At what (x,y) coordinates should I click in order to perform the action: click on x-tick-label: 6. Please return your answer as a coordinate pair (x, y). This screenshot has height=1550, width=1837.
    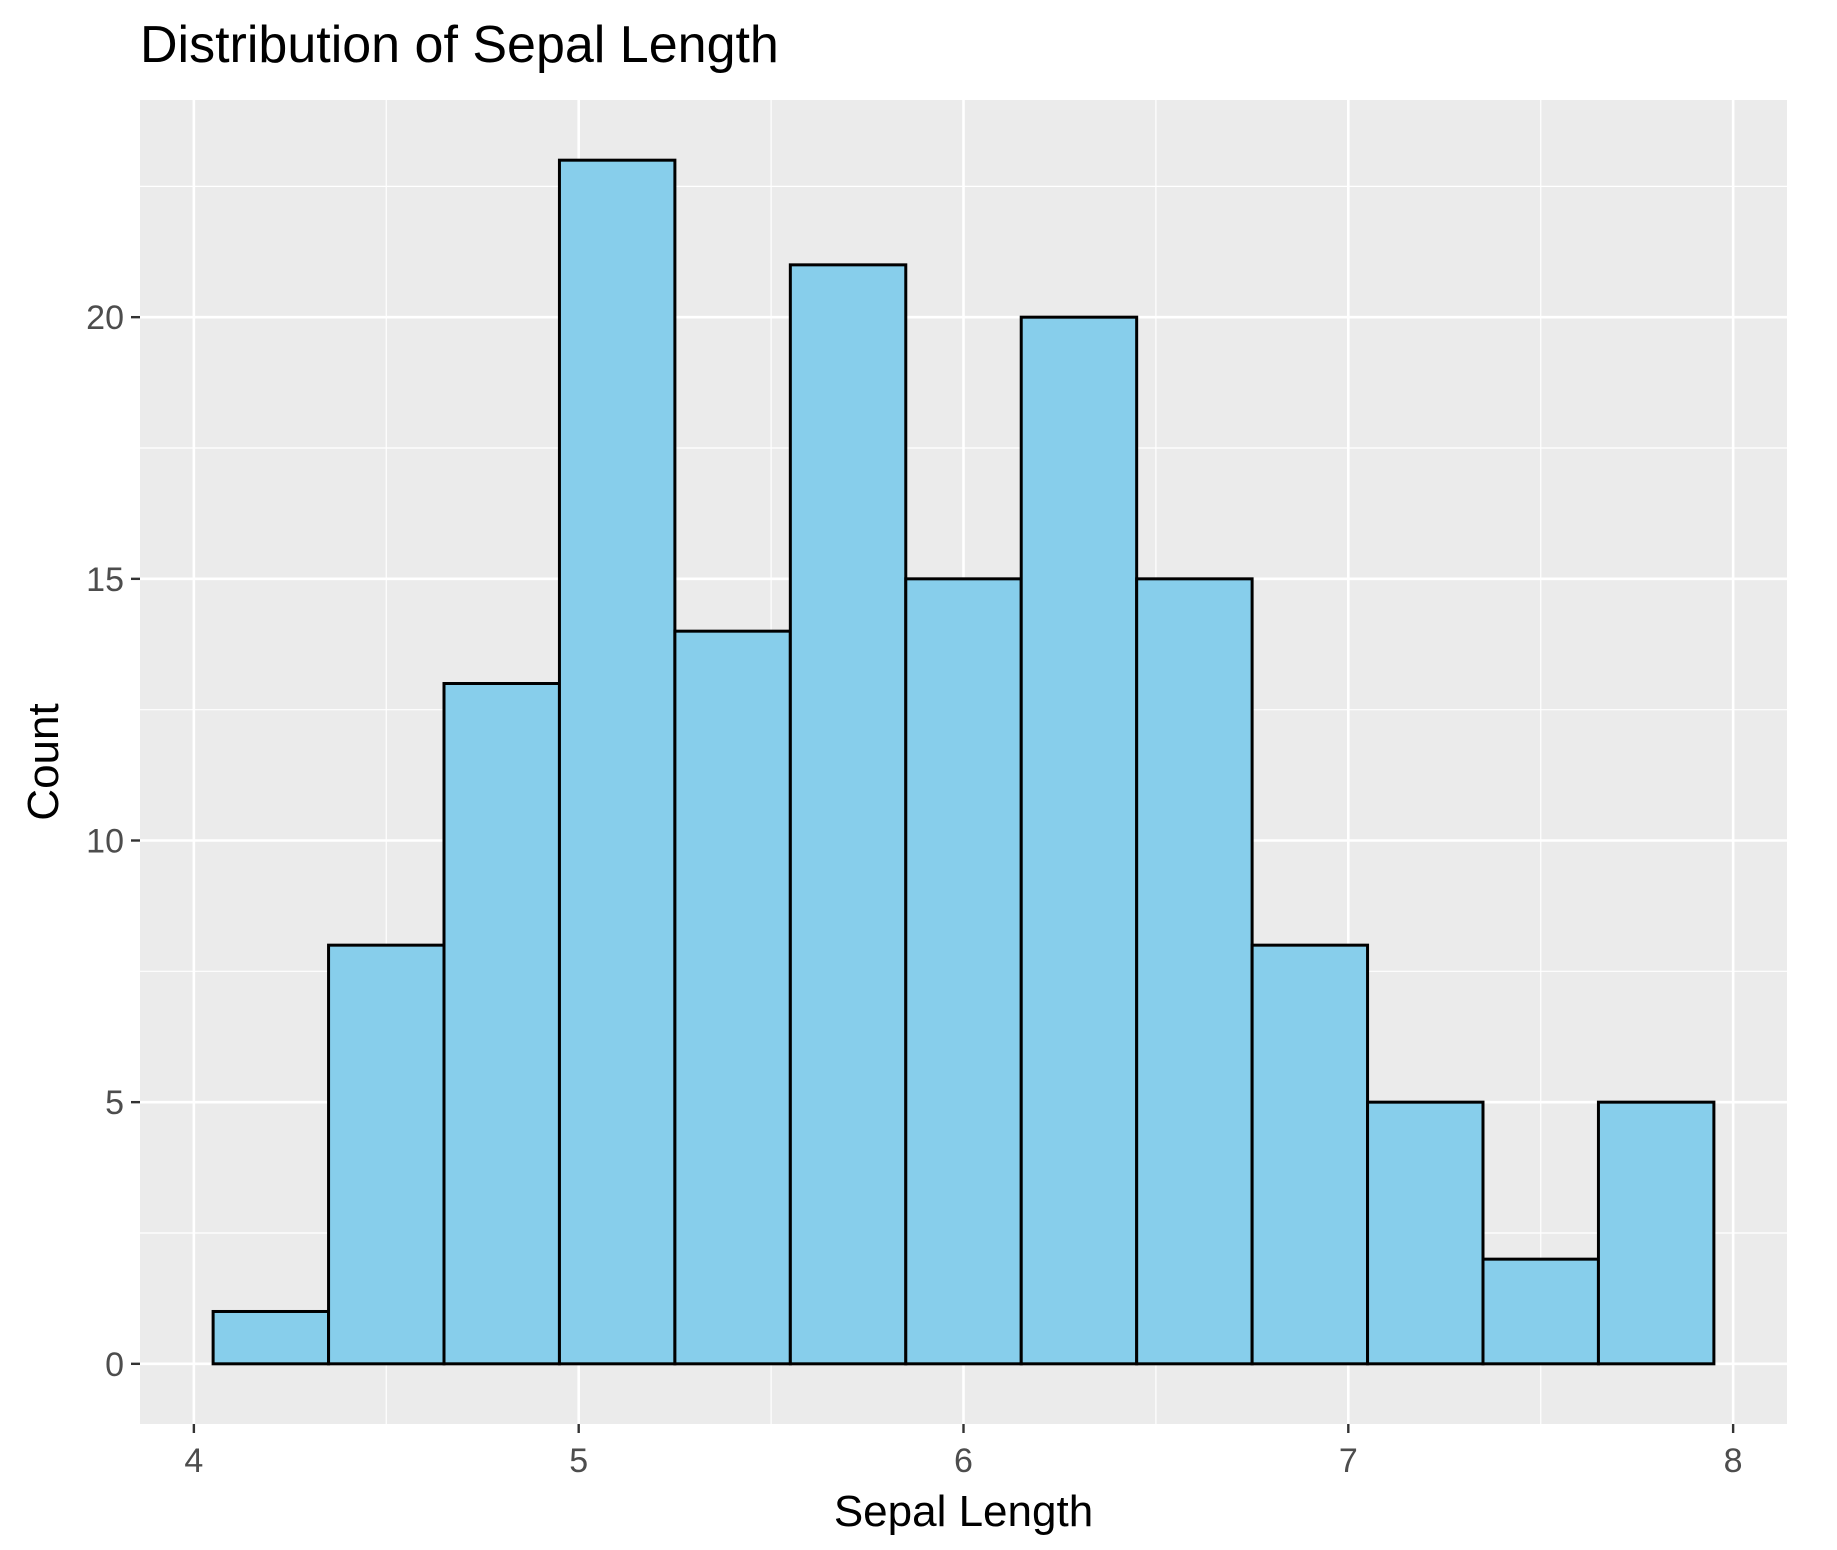
    Looking at the image, I should click on (963, 1461).